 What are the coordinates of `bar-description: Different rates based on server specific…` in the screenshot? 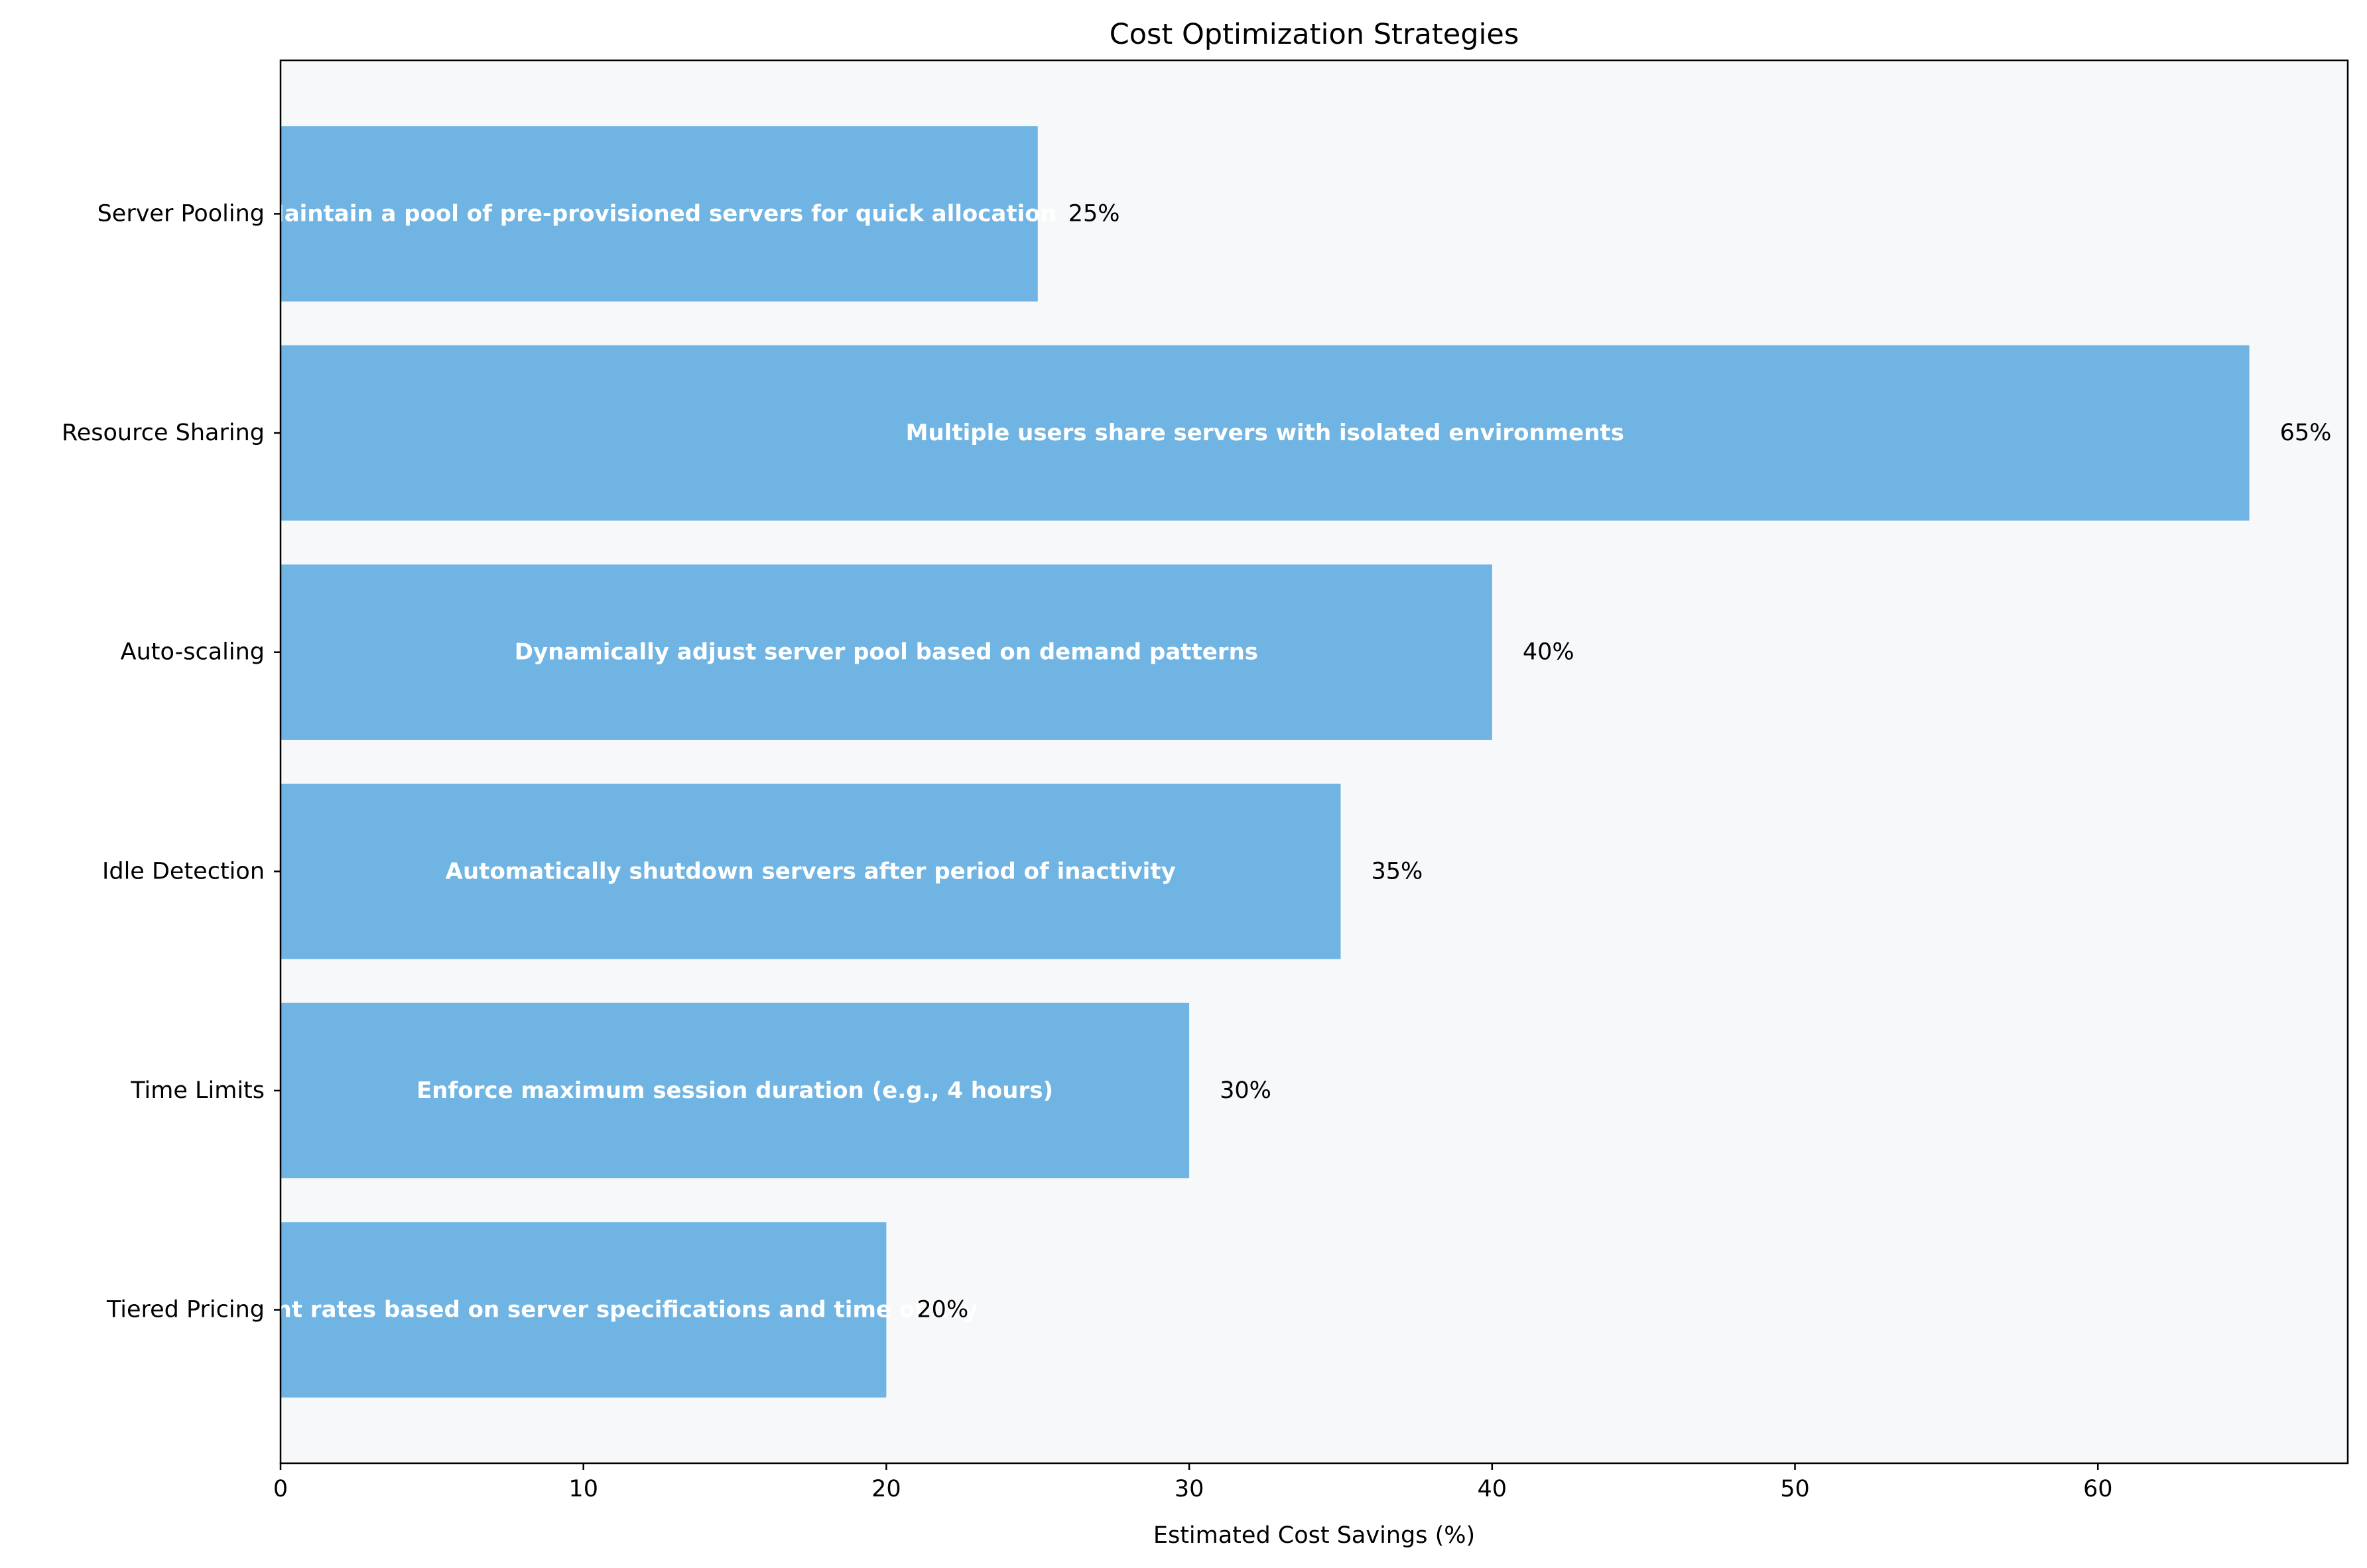 It's located at (583, 1310).